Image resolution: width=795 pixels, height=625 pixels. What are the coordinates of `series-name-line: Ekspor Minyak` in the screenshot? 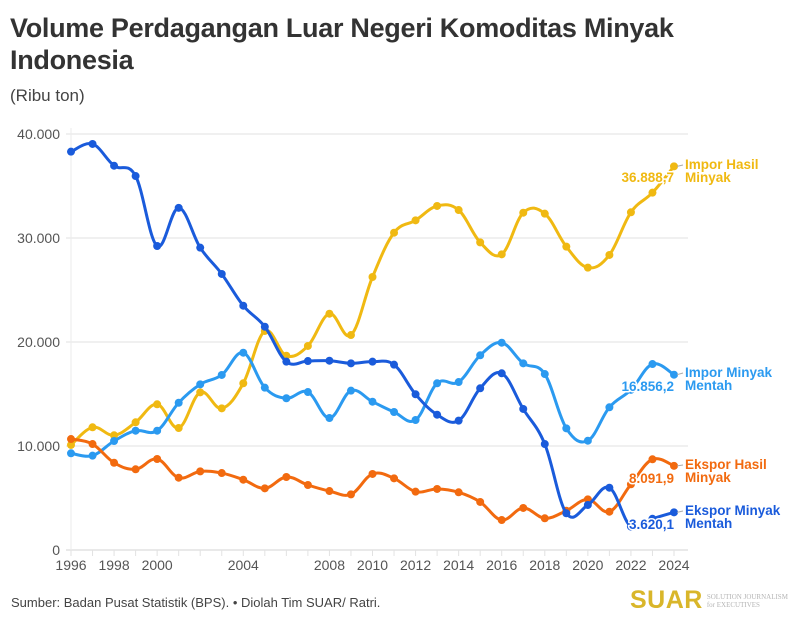 It's located at (733, 510).